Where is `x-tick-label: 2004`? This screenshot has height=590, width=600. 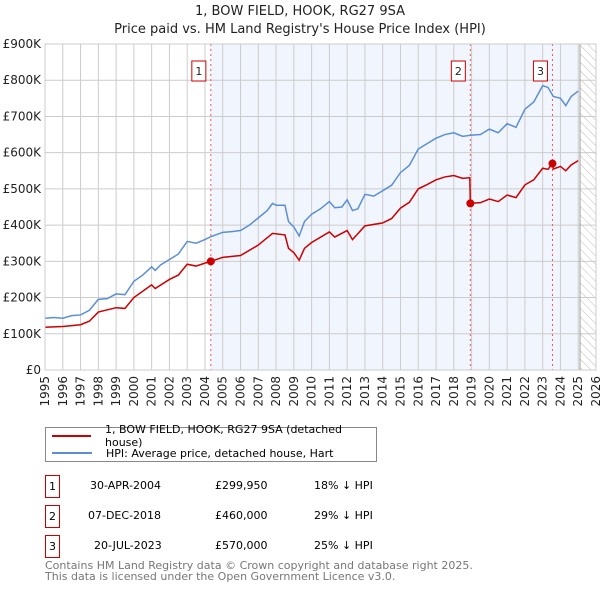 x-tick-label: 2004 is located at coordinates (205, 391).